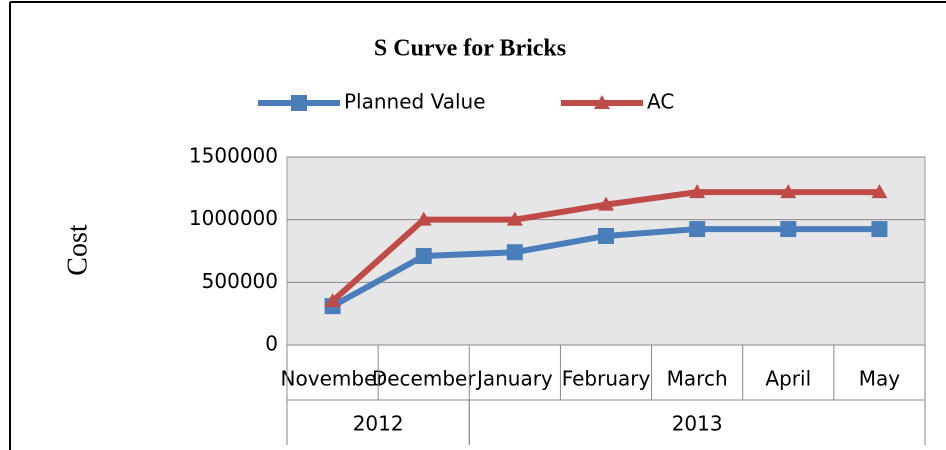 This screenshot has height=450, width=946. What do you see at coordinates (470, 49) in the screenshot?
I see `chart-title: S Curve for Bricks` at bounding box center [470, 49].